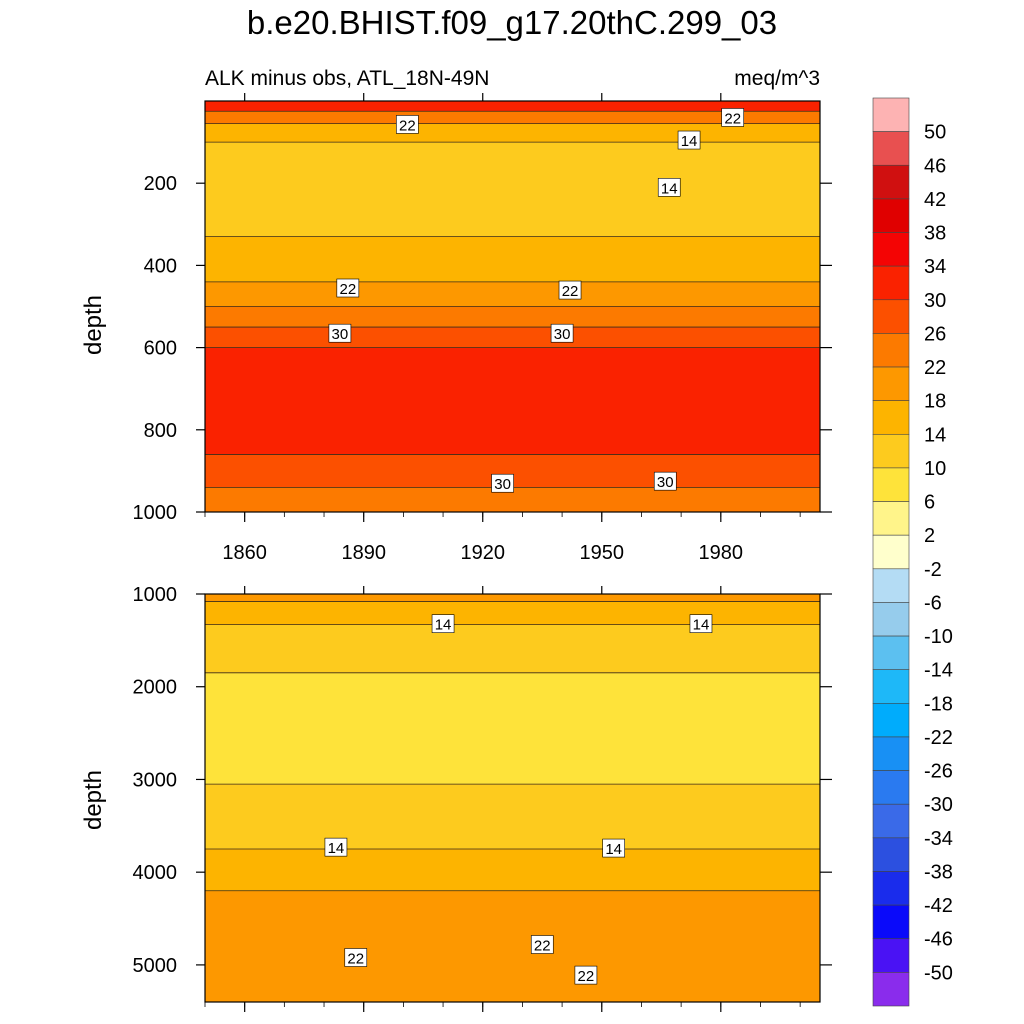  I want to click on colorbar-label: 10, so click(935, 469).